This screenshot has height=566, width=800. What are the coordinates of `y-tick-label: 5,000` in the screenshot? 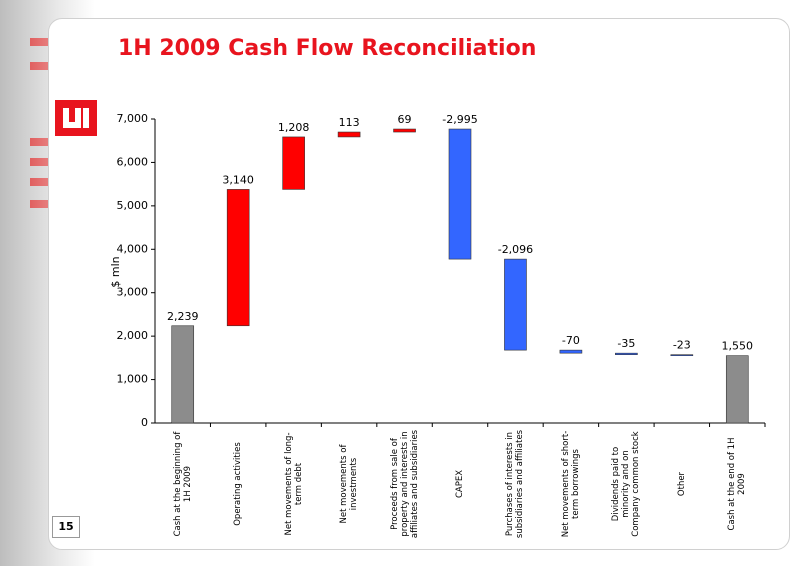 It's located at (133, 205).